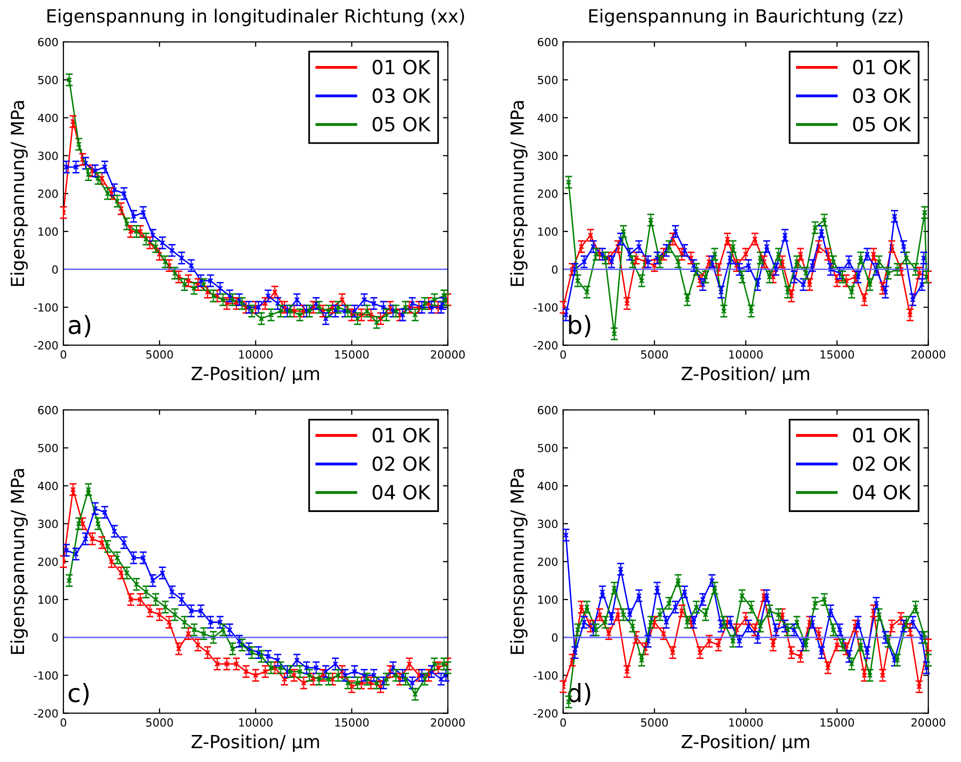  I want to click on chart-title: Eigenspannung in Baurichtung (zz), so click(745, 17).